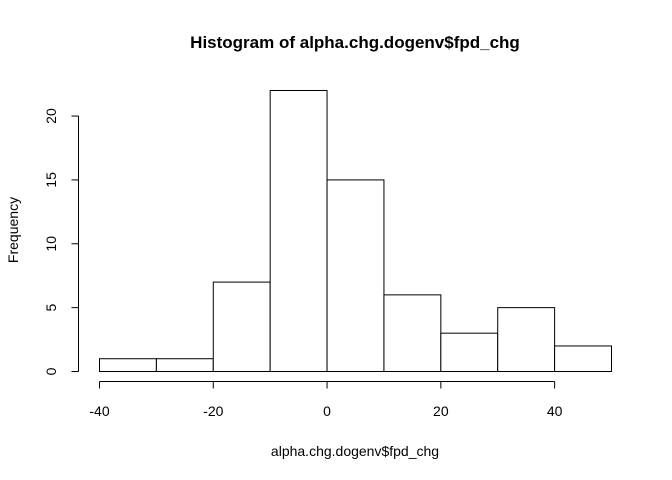 The height and width of the screenshot is (480, 672). What do you see at coordinates (13, 230) in the screenshot?
I see `y-axis-label: Frequency` at bounding box center [13, 230].